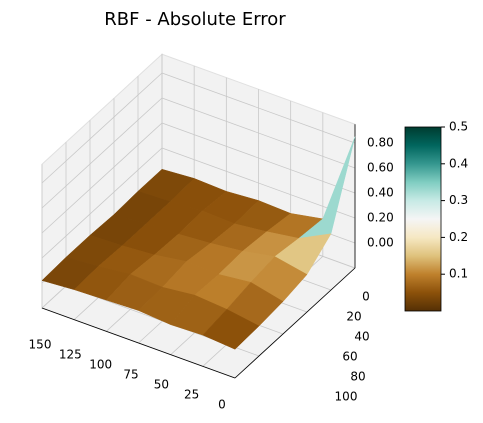 The width and height of the screenshot is (483, 423). I want to click on y-tick-label: 20, so click(353, 317).